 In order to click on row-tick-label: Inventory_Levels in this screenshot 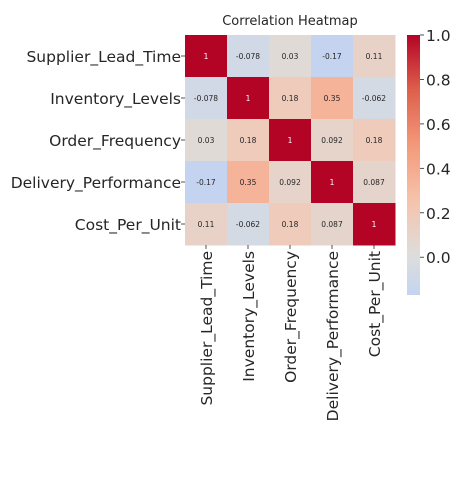, I will do `click(115, 99)`.